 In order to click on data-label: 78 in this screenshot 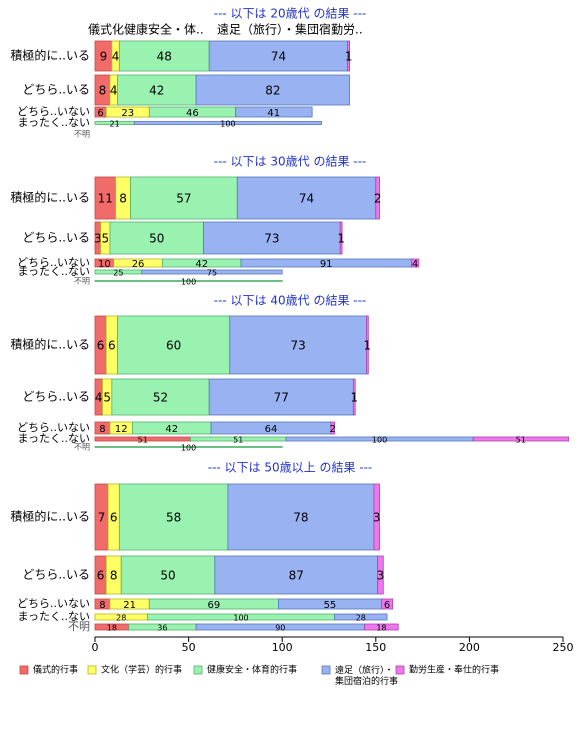, I will do `click(300, 518)`.